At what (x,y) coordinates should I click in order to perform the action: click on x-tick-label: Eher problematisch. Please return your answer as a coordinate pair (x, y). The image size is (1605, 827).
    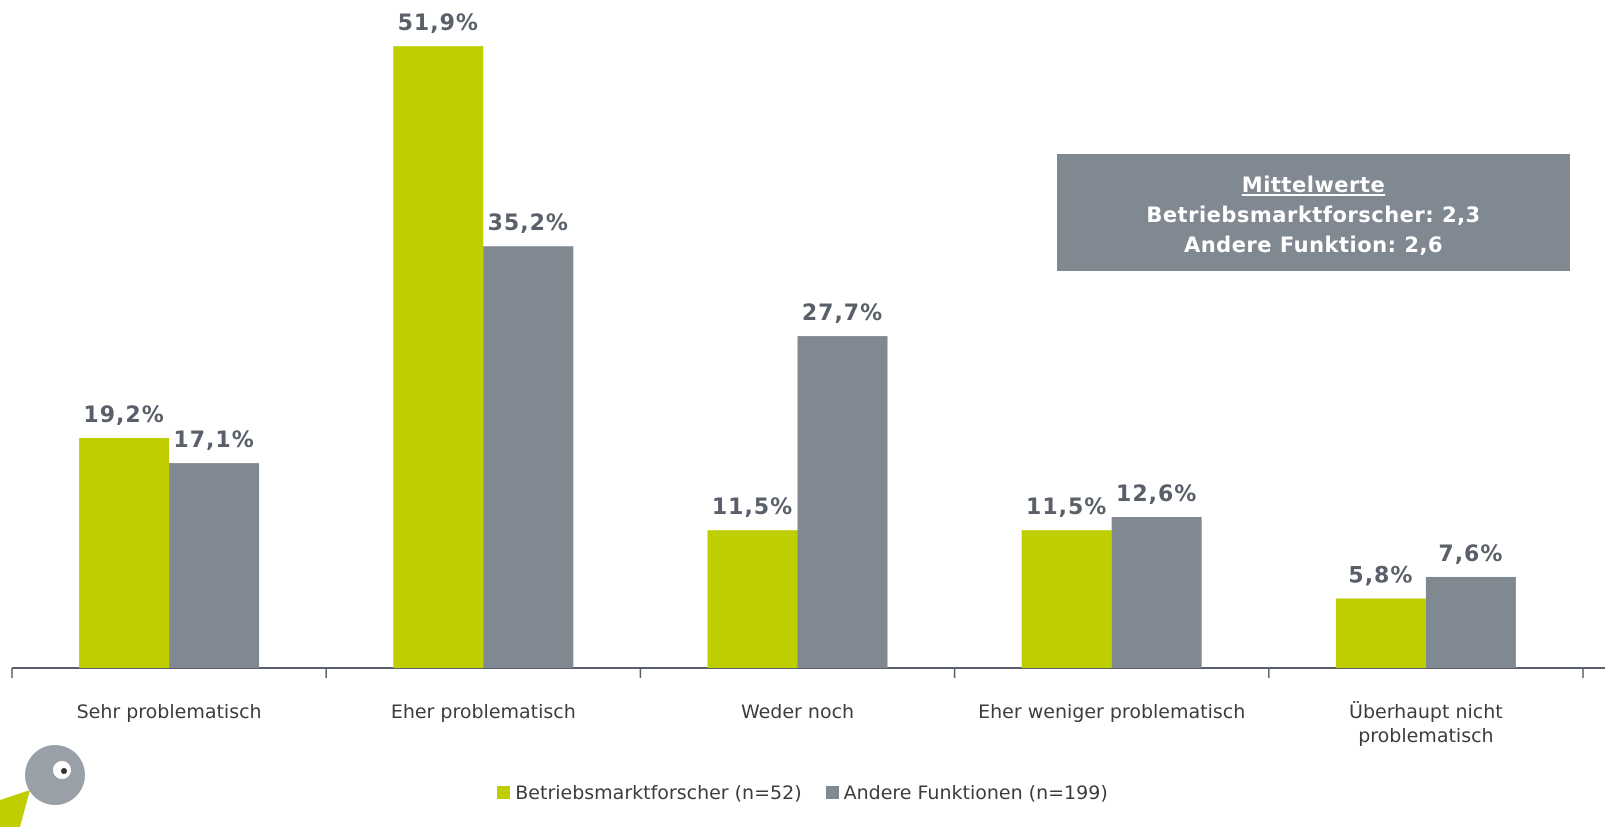
    Looking at the image, I should click on (483, 712).